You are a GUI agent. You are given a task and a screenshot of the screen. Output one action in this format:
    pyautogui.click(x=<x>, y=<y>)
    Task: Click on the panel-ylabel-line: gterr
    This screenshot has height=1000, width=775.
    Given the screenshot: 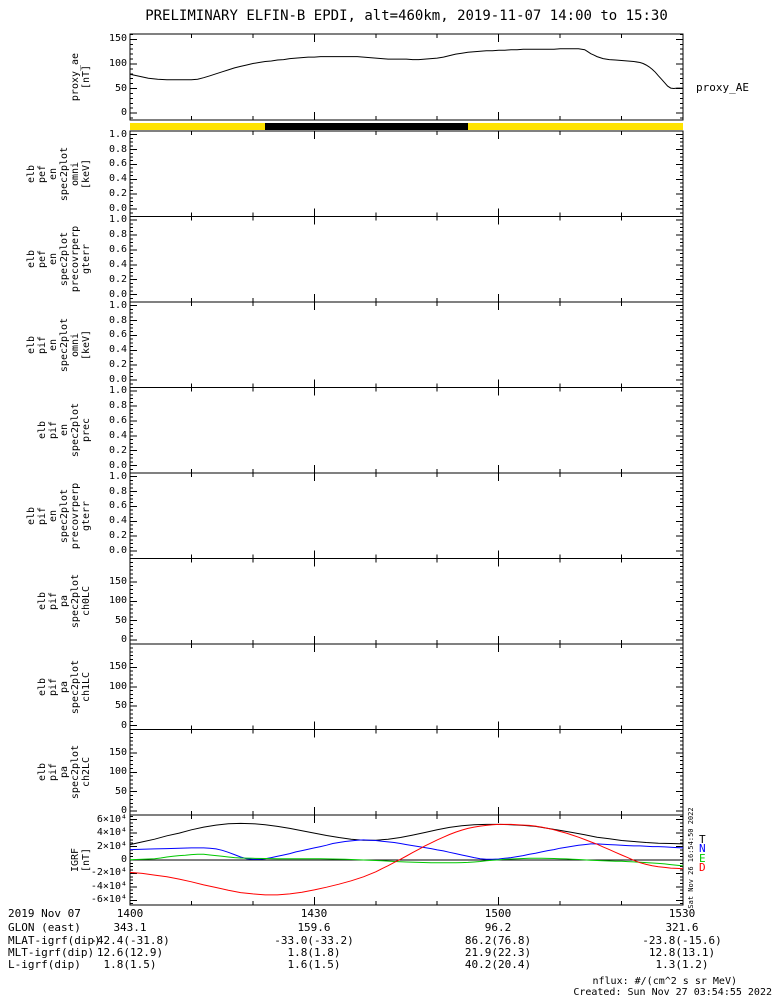 What is the action you would take?
    pyautogui.click(x=86, y=259)
    